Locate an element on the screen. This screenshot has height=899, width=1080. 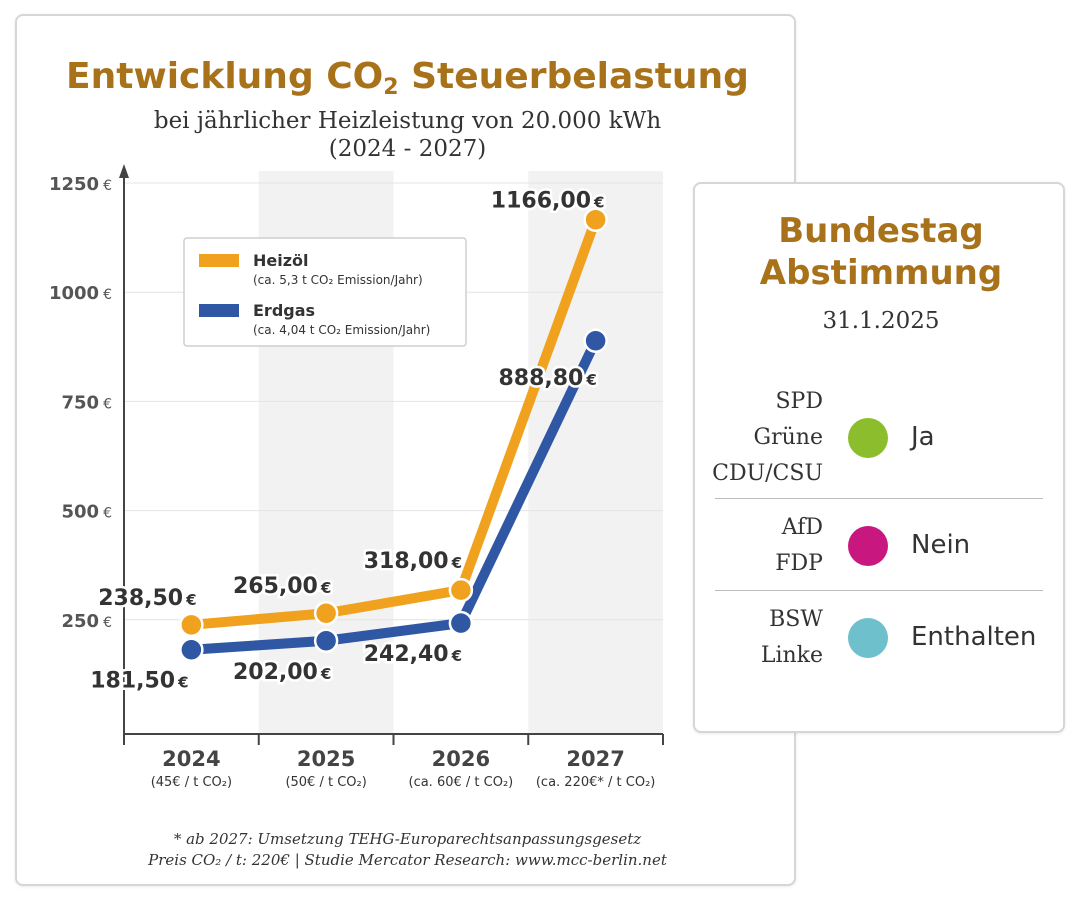
vote-group-enthalten: BSW Linke Enthalten is located at coordinates (881, 638).